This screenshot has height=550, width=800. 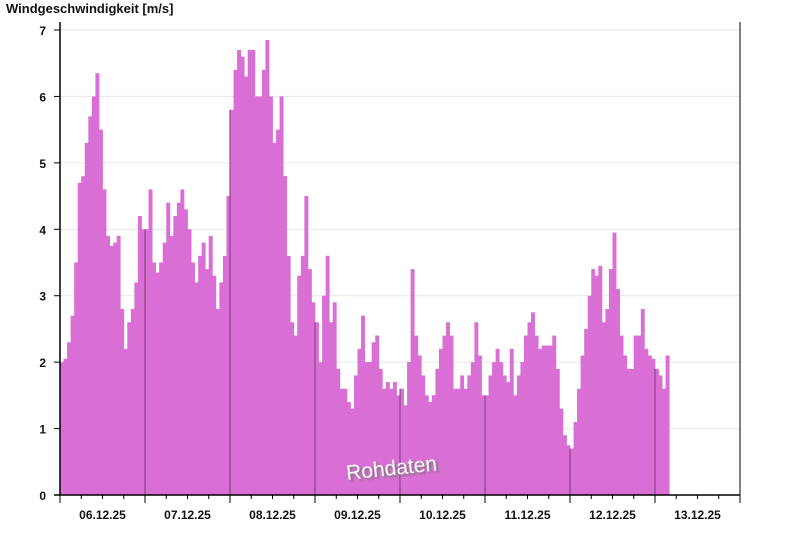 I want to click on y-tick-label: 4, so click(x=42, y=230).